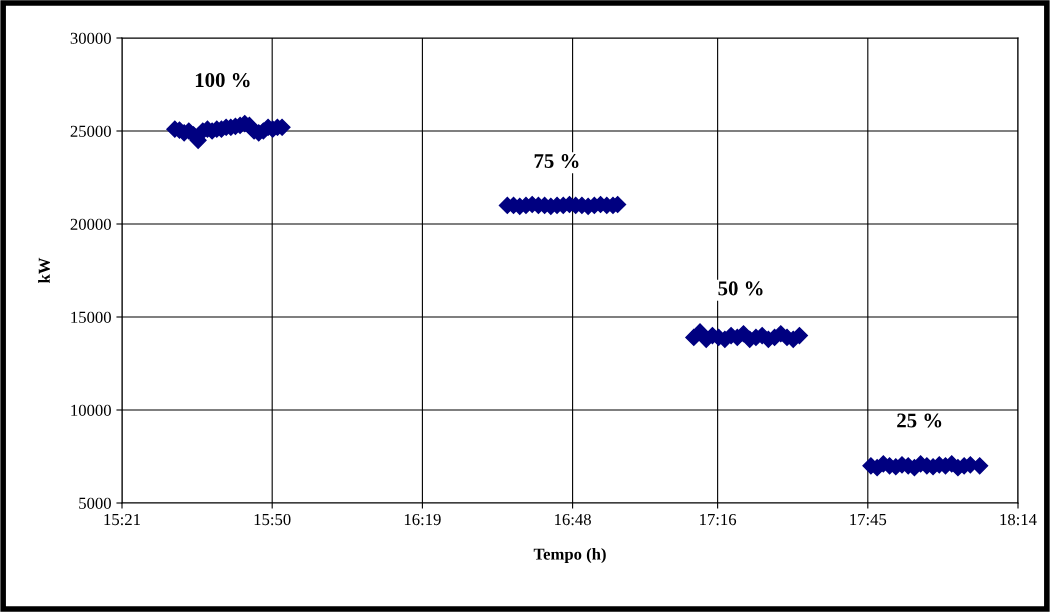 The height and width of the screenshot is (612, 1050). What do you see at coordinates (91, 317) in the screenshot?
I see `y-tick-label: 15000` at bounding box center [91, 317].